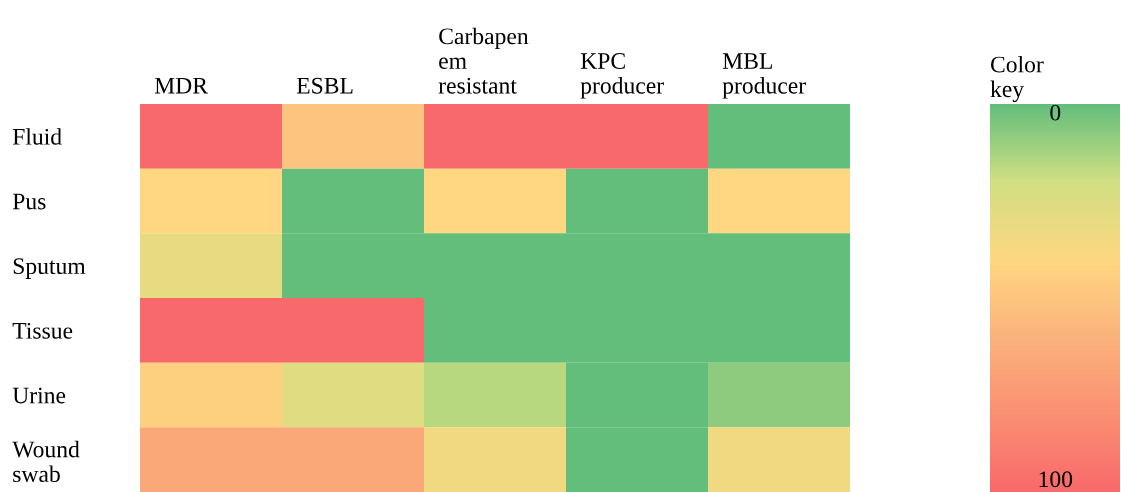 This screenshot has height=492, width=1121. I want to click on y-tick-label: Pus, so click(29, 201).